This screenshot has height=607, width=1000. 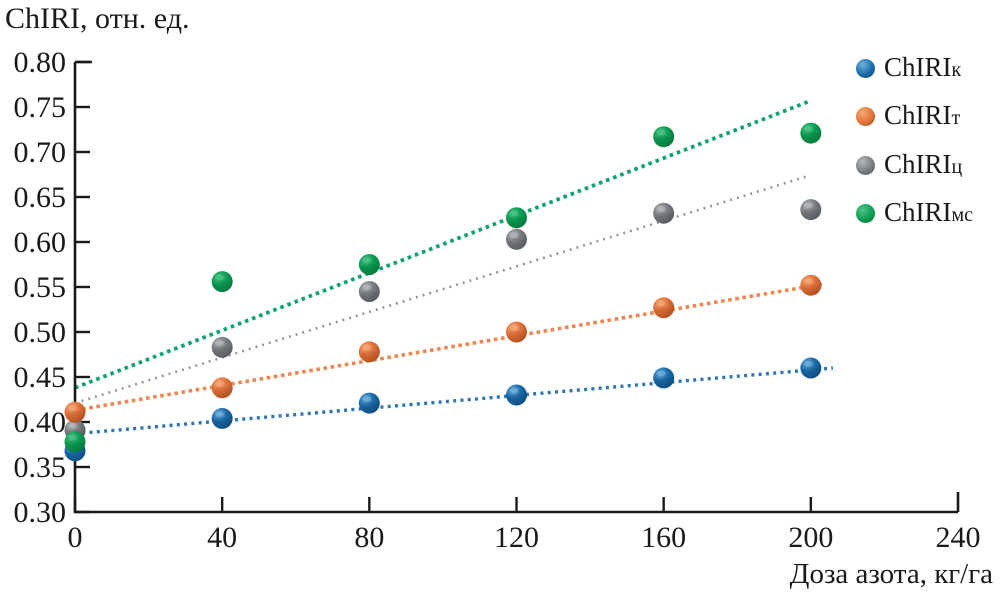 I want to click on legend-label: ChIRIт, so click(x=922, y=116).